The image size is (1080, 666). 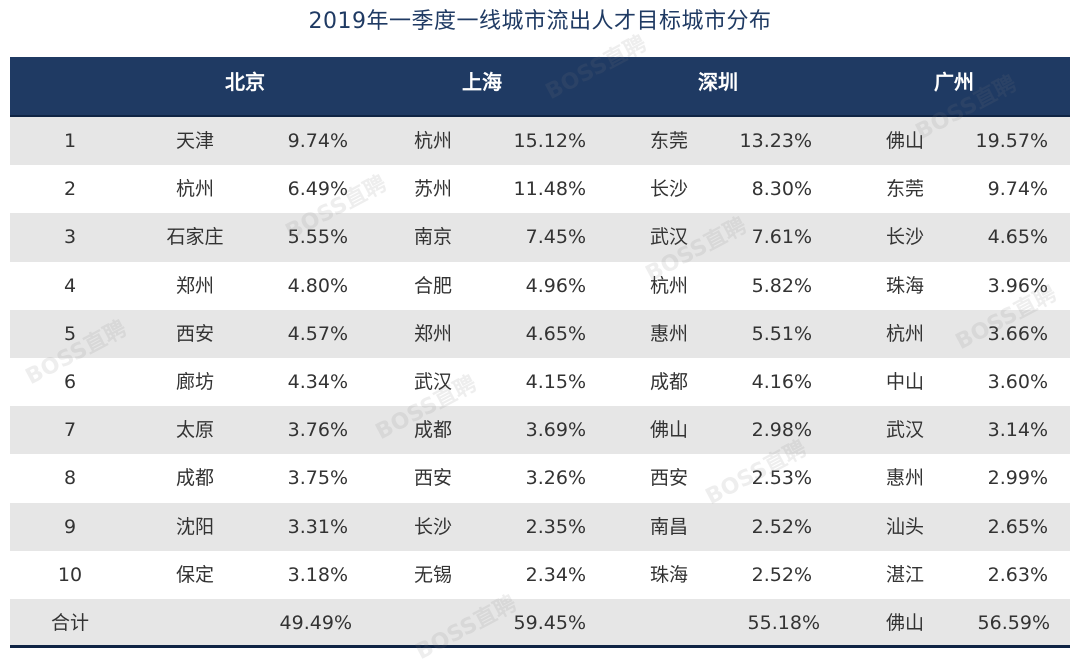 What do you see at coordinates (555, 478) in the screenshot?
I see `shanghai-share-percent: 3.26%` at bounding box center [555, 478].